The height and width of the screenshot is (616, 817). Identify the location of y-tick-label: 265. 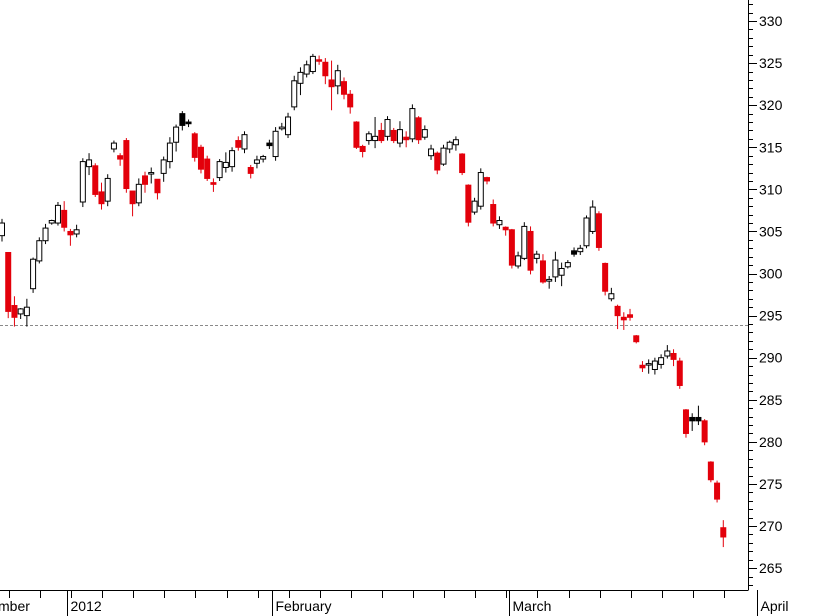
(771, 568).